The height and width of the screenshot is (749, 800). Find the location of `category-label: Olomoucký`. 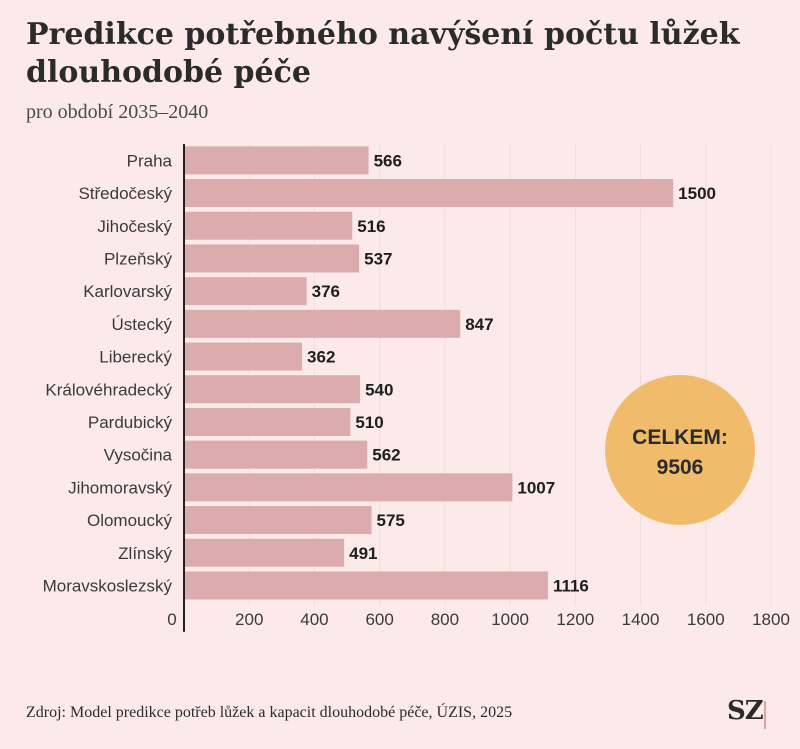

category-label: Olomoucký is located at coordinates (130, 520).